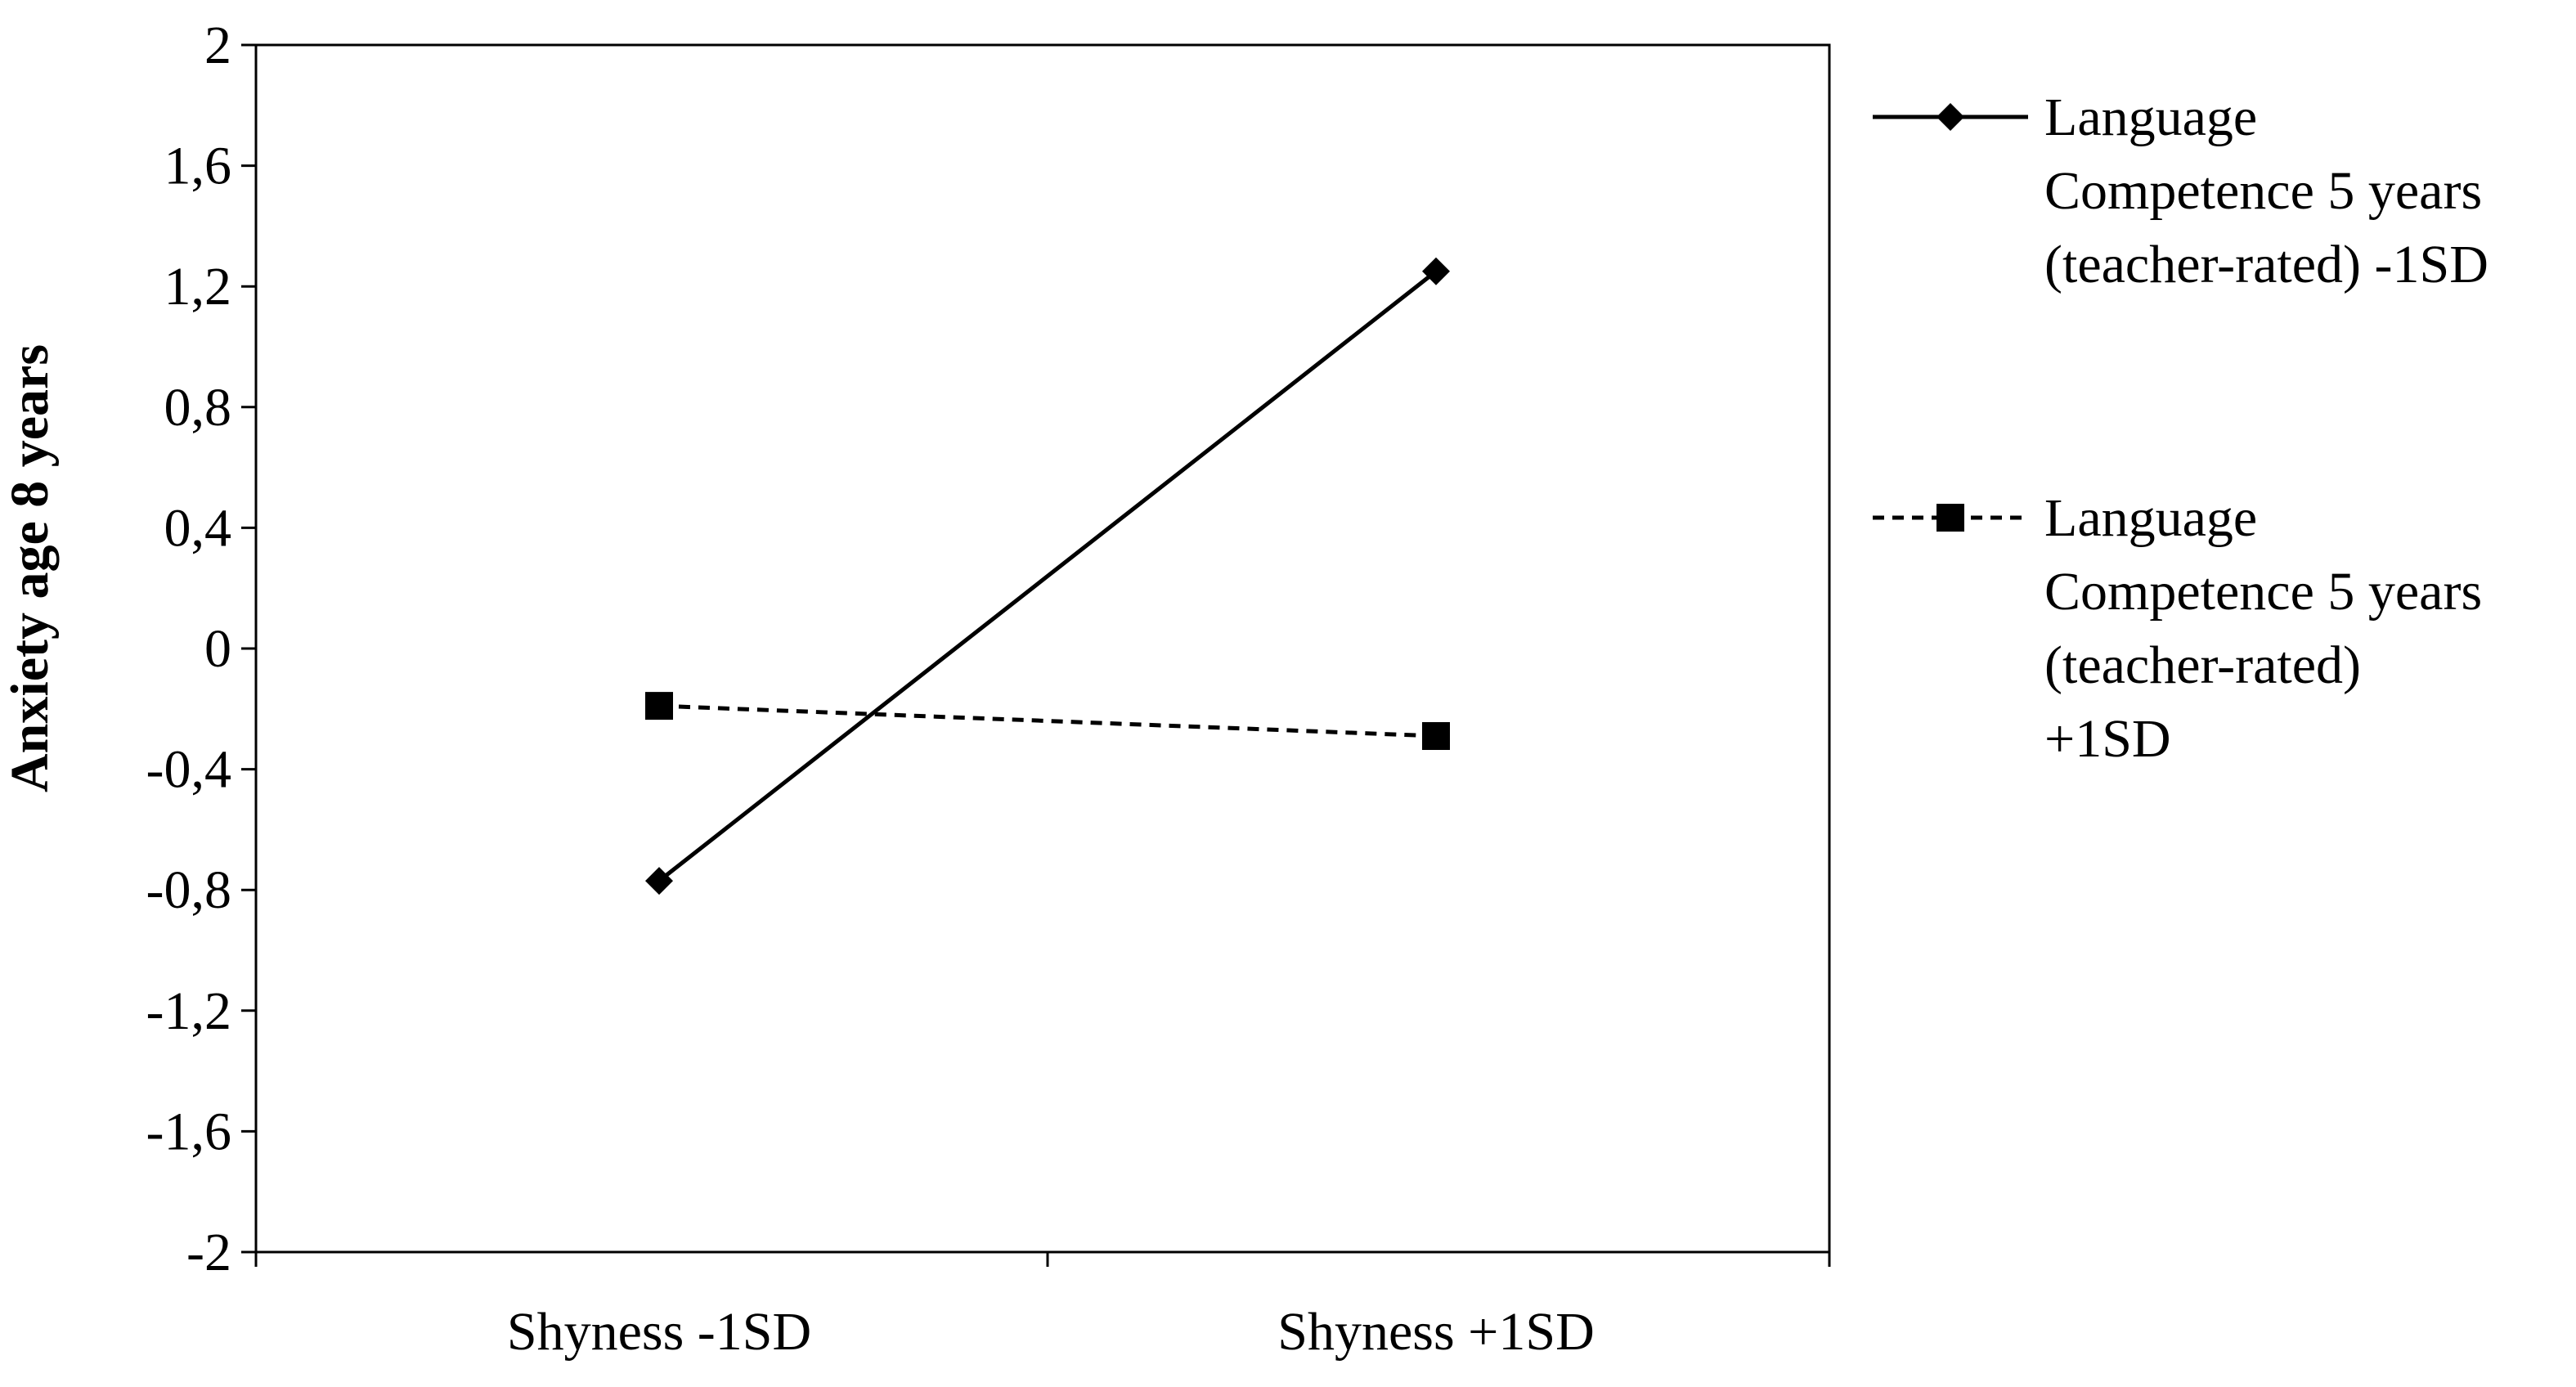 The image size is (2576, 1387). Describe the element at coordinates (201, 649) in the screenshot. I see `y-axis-ticks: -2 -1,6 -1,2 -0,8 -0,4 0 0,4 0,8 1,2 1,6 2` at that location.